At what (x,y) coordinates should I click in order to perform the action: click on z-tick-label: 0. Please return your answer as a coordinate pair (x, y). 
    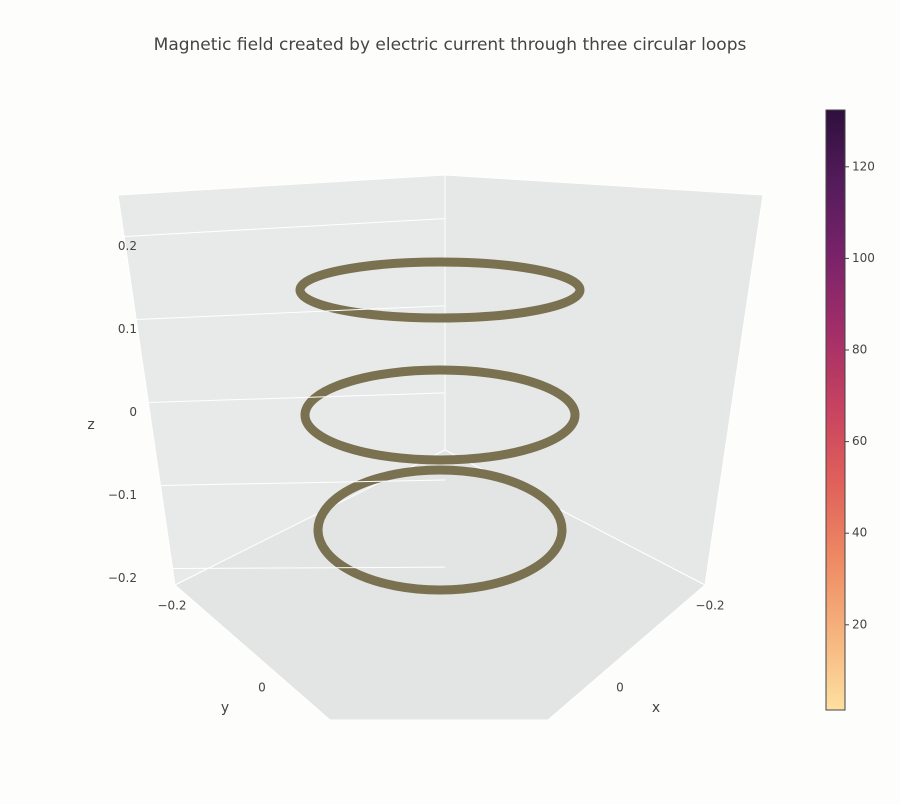
    Looking at the image, I should click on (133, 412).